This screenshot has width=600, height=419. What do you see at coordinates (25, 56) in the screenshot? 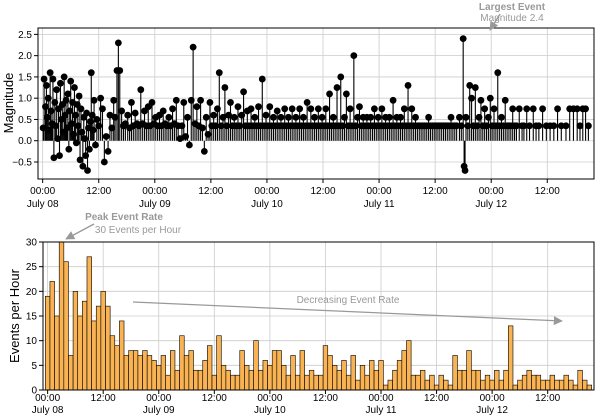
I see `magnitude-y-tick-label: 2.0` at bounding box center [25, 56].